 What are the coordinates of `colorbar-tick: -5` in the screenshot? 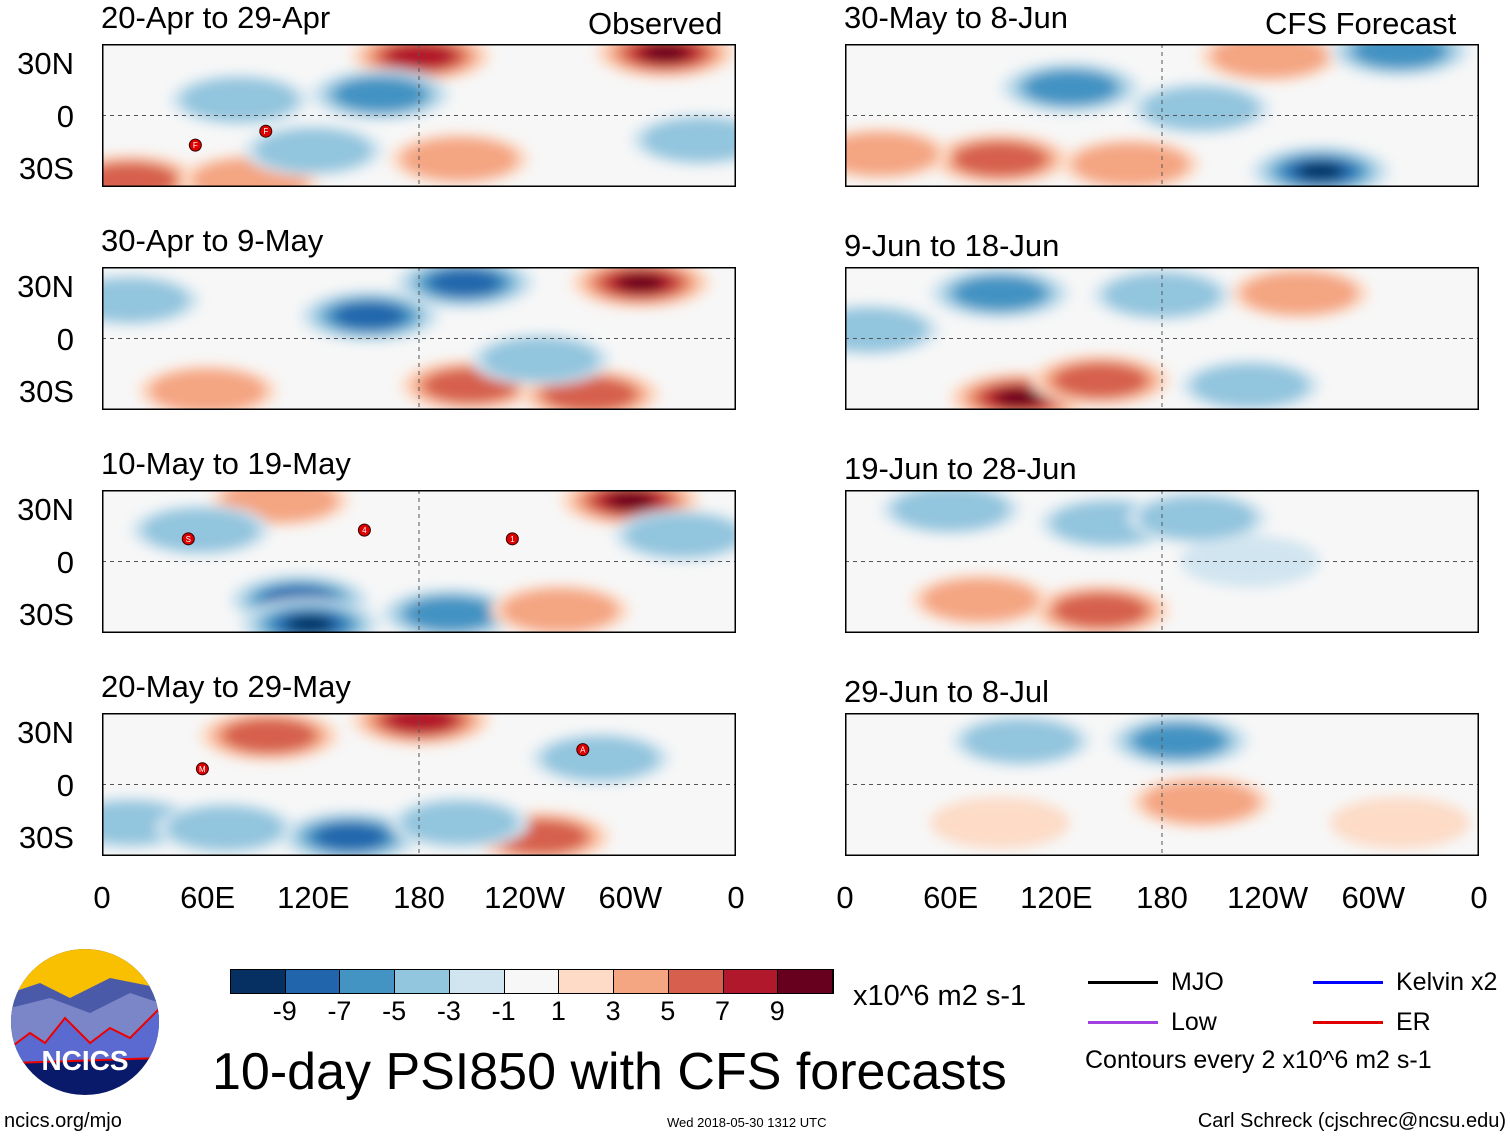 It's located at (394, 1011).